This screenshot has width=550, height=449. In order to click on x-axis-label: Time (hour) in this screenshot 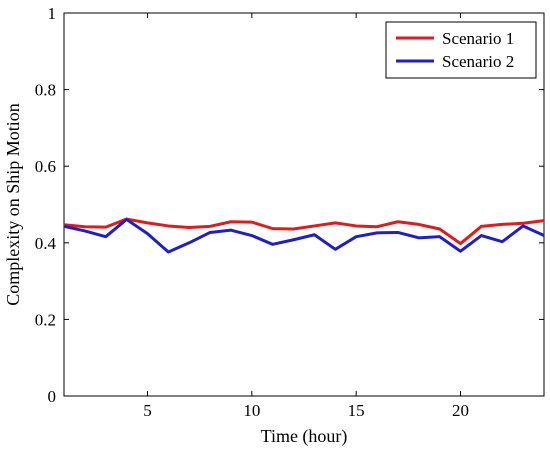, I will do `click(304, 436)`.